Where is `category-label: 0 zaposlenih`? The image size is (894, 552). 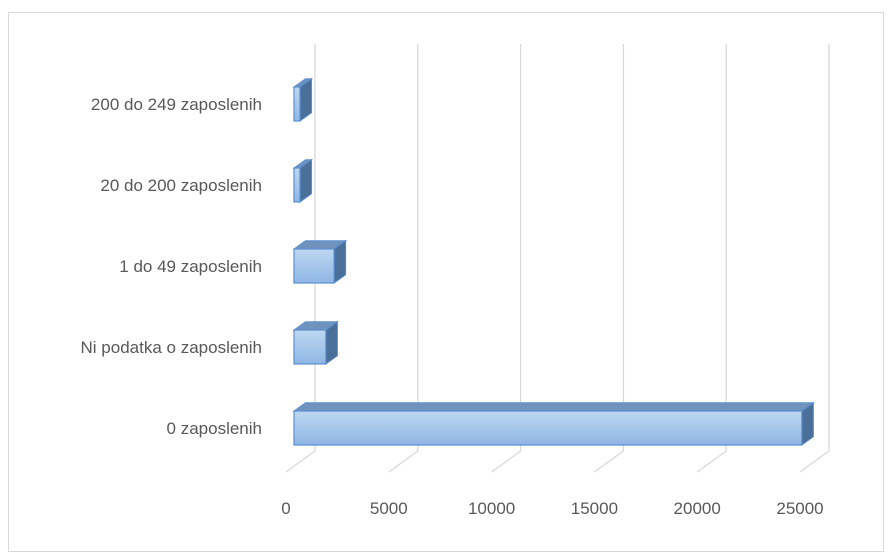 category-label: 0 zaposlenih is located at coordinates (214, 428).